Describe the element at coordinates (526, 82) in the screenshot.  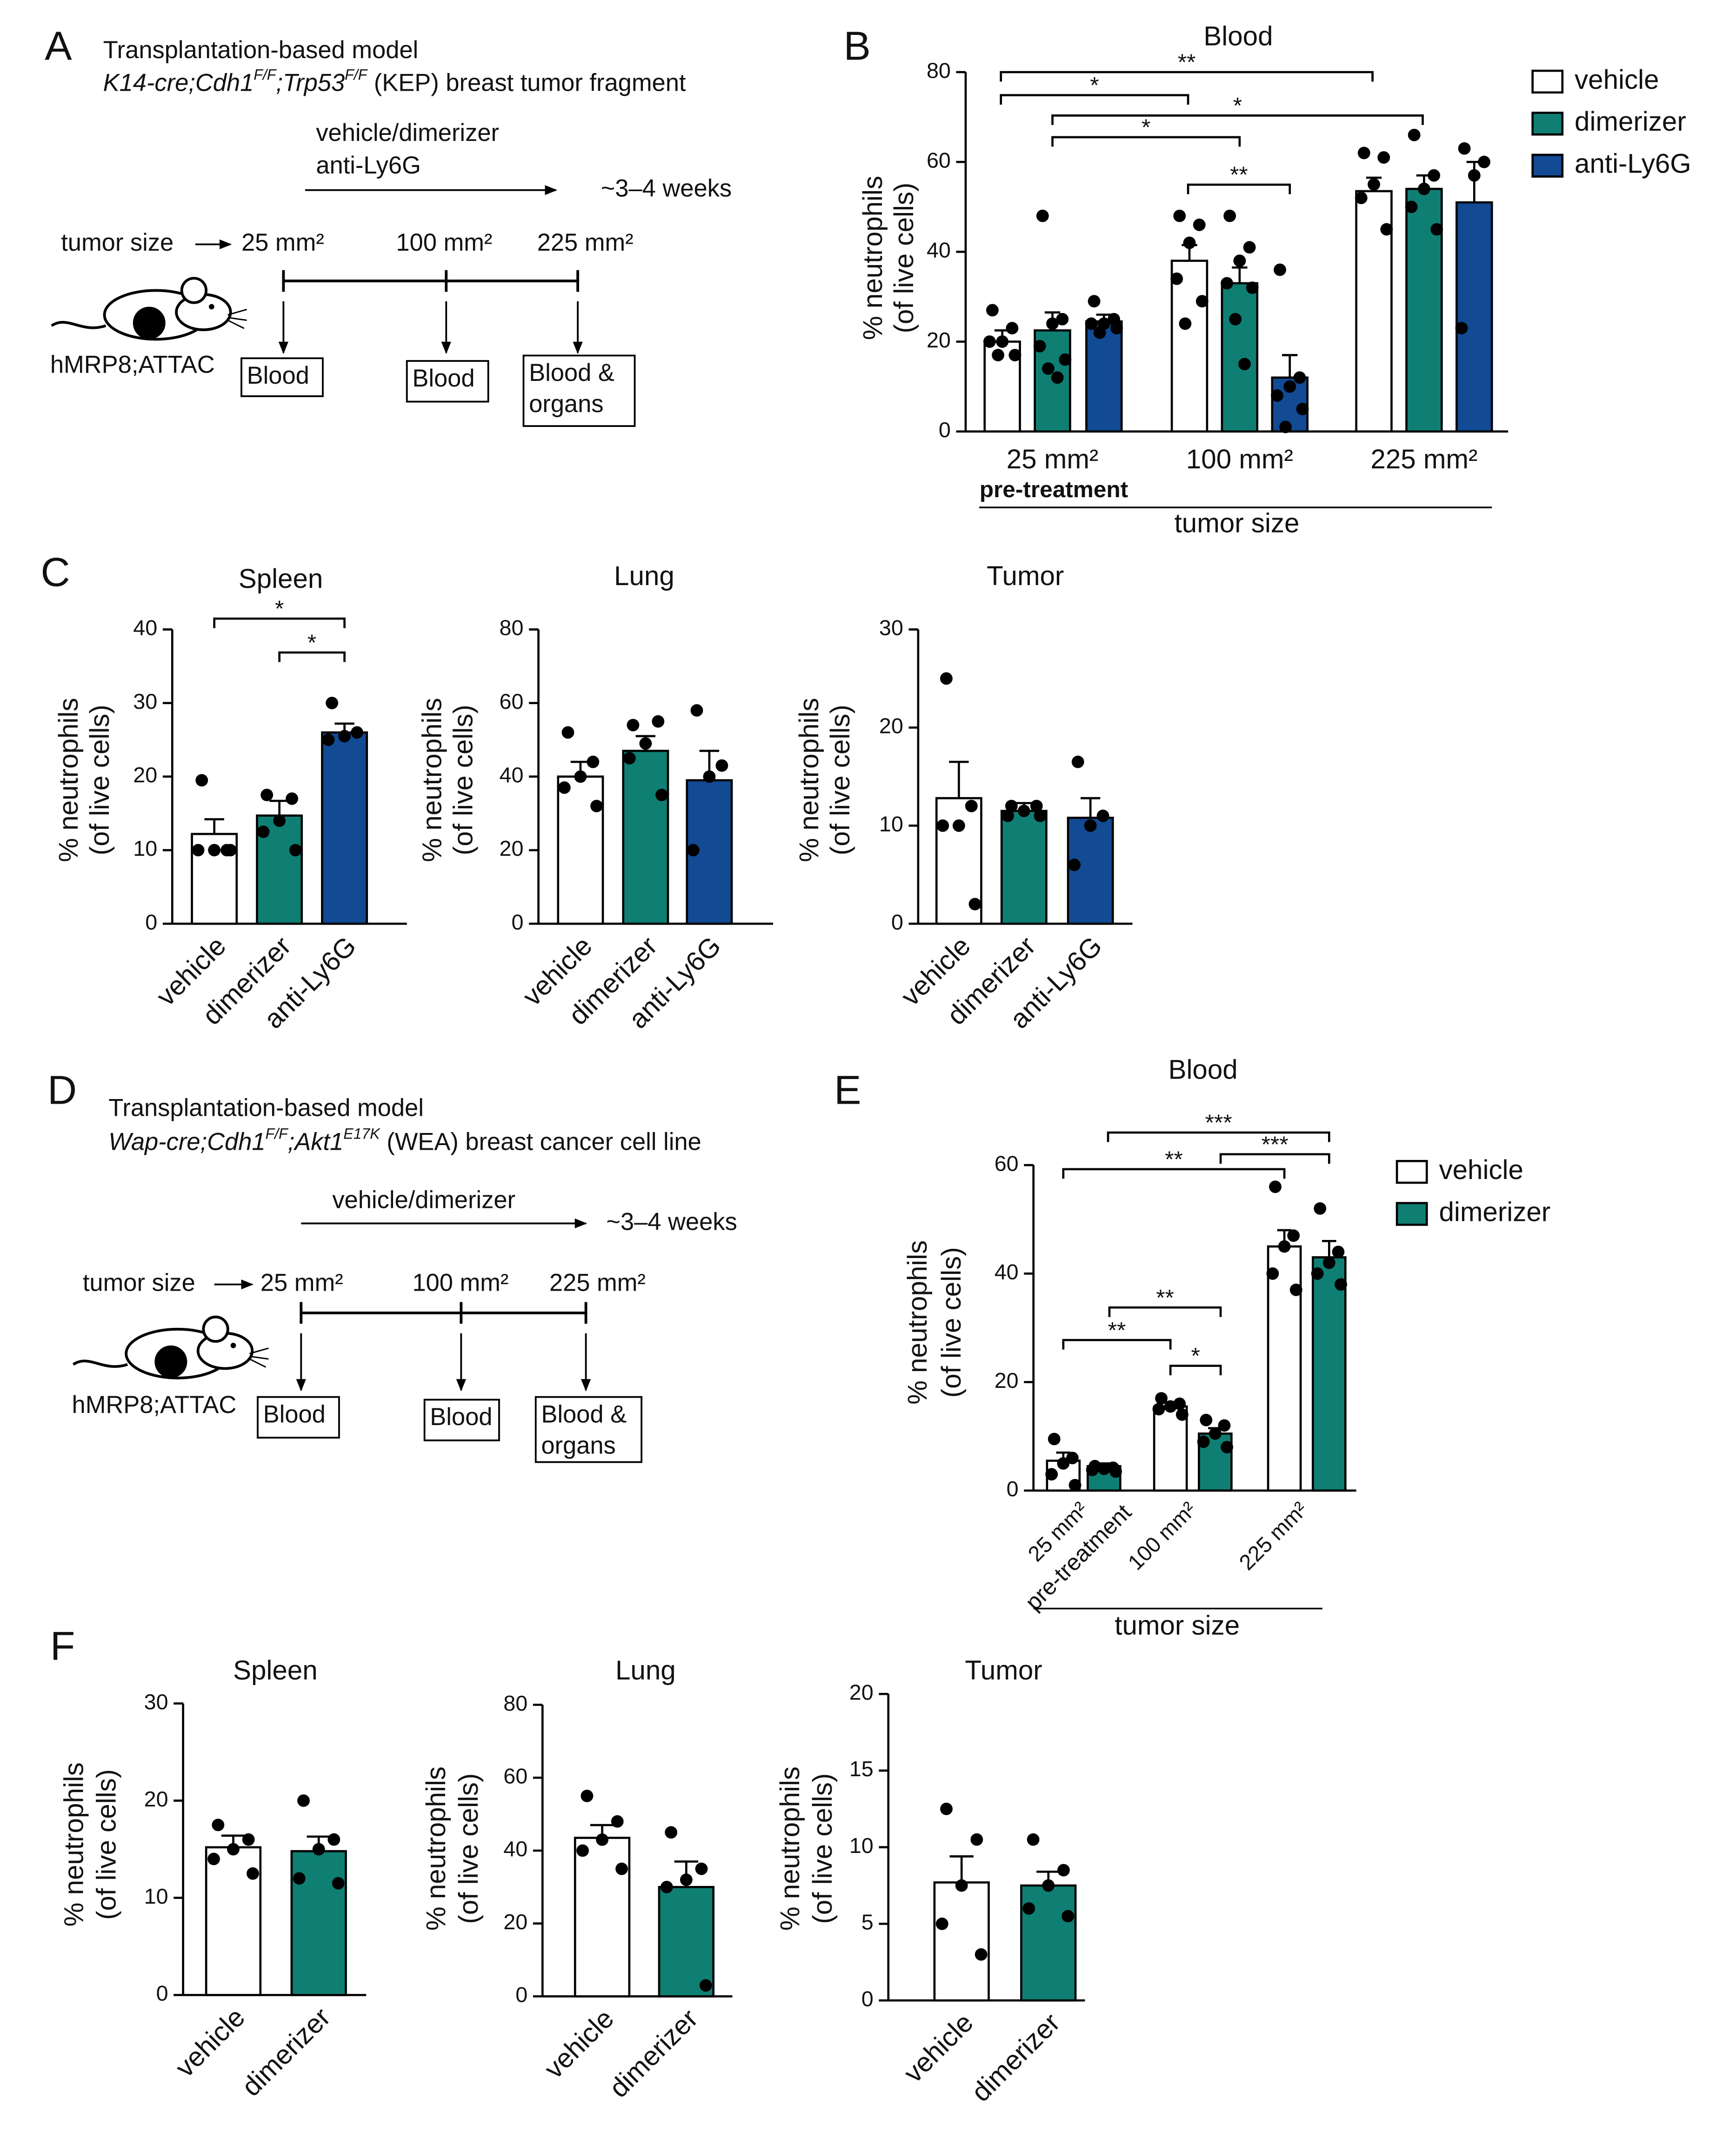
I see `genotype-part: (KEP) breast tumor fragment` at that location.